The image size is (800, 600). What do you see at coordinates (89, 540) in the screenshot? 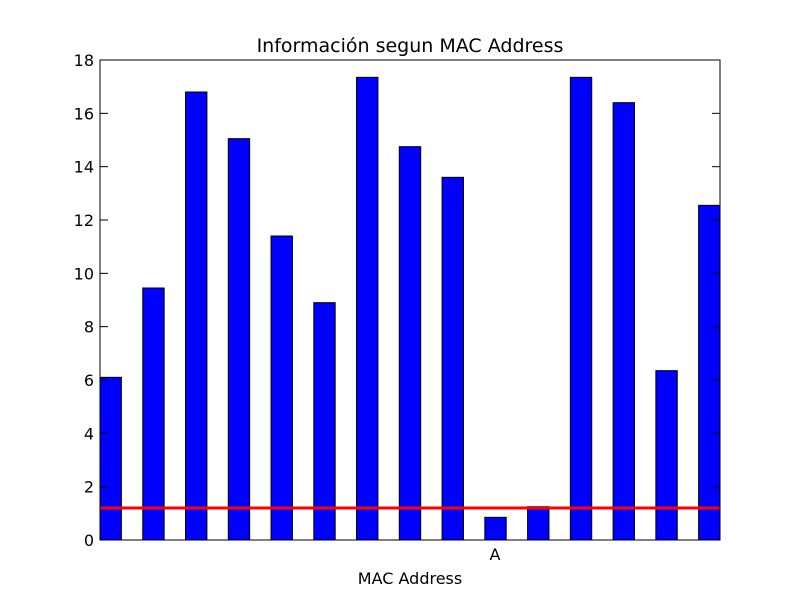
I see `y-tick-label-0: 0` at bounding box center [89, 540].